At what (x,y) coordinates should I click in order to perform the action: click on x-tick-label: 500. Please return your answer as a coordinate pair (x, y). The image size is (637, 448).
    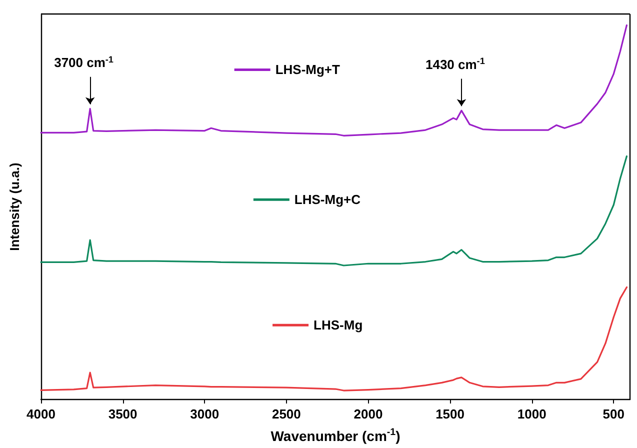
    Looking at the image, I should click on (613, 414).